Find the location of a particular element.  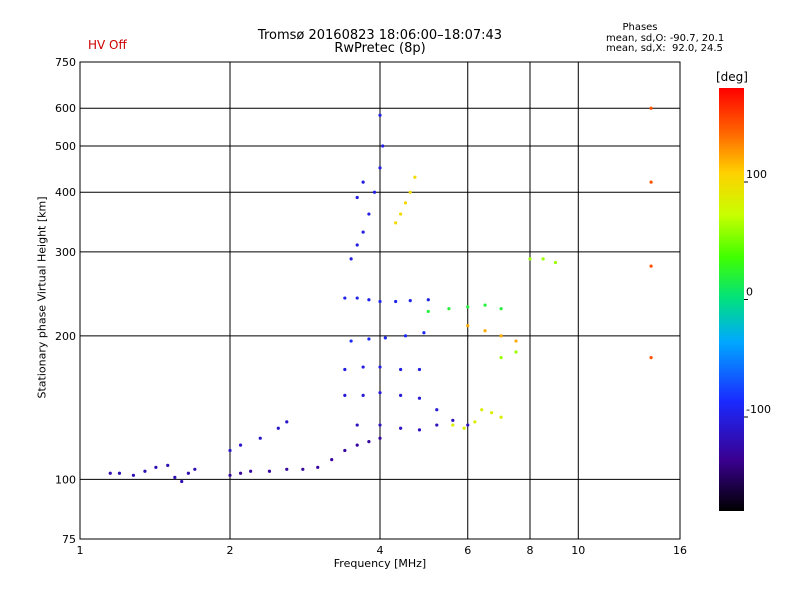

stats-title: Phases is located at coordinates (640, 27).